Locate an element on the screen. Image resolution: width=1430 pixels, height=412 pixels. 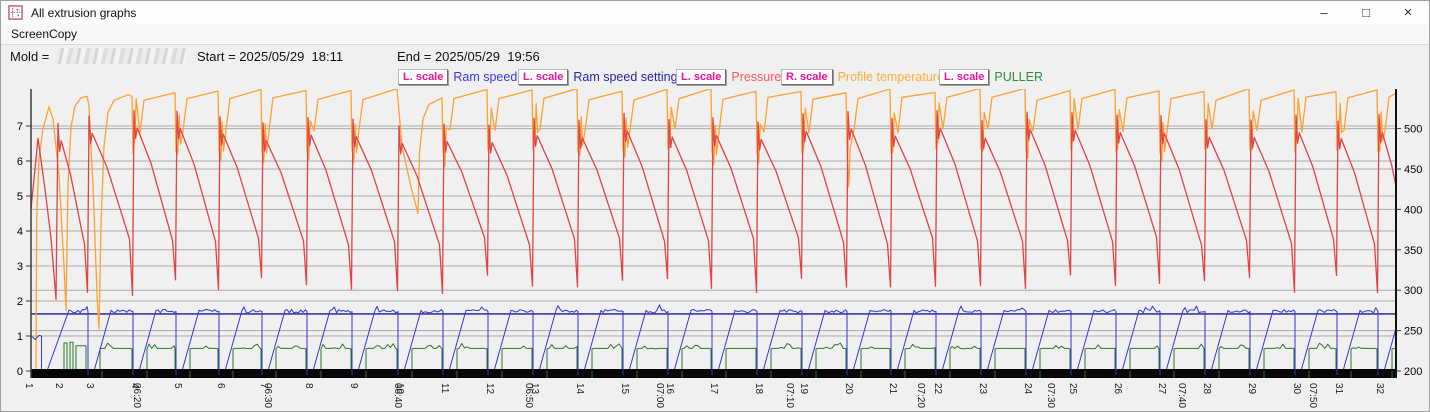
legend-label-profile-temperature: Profile temperature is located at coordinates (890, 77).